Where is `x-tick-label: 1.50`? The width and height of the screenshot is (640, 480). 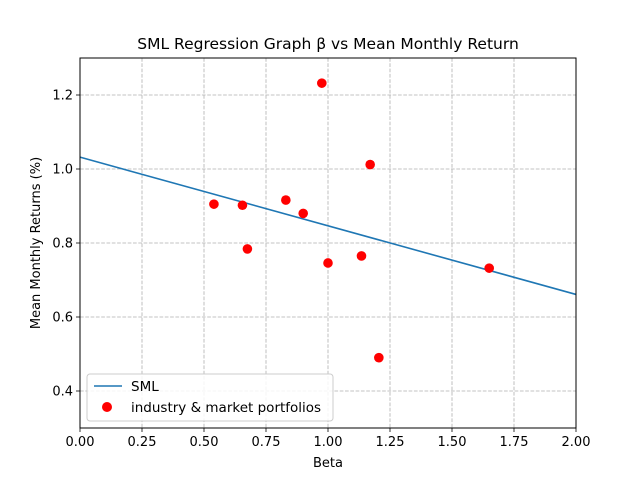
x-tick-label: 1.50 is located at coordinates (452, 442).